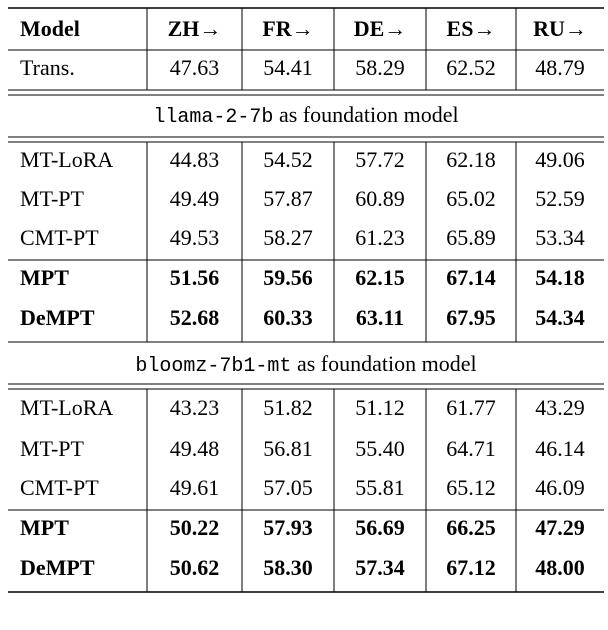  What do you see at coordinates (560, 237) in the screenshot?
I see `cell: 53.34` at bounding box center [560, 237].